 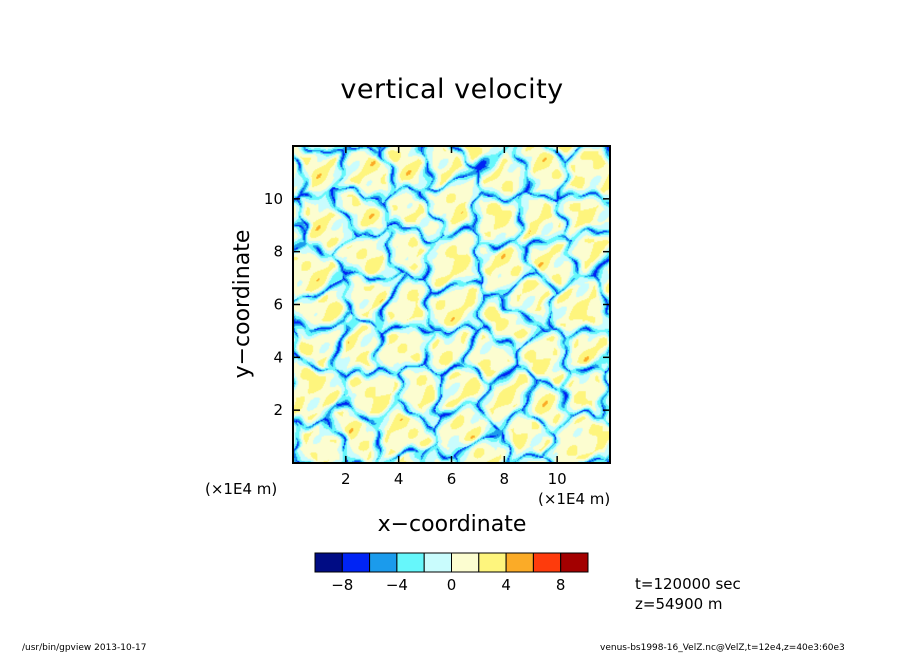 I want to click on x-tick-label: 6, so click(x=452, y=479).